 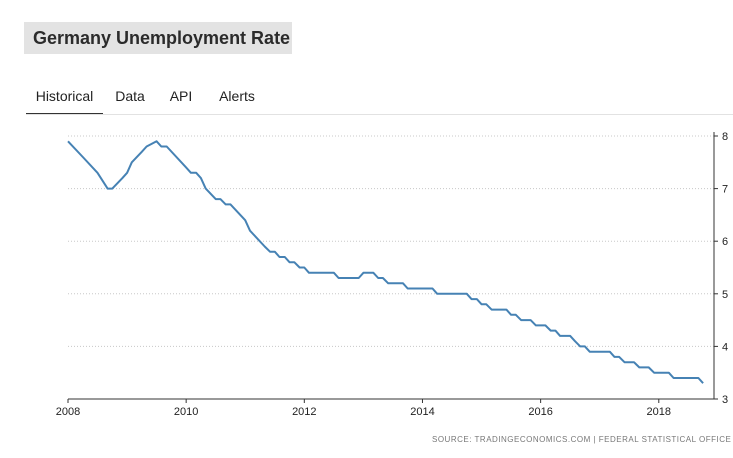 What do you see at coordinates (181, 96) in the screenshot?
I see `tab-api: API` at bounding box center [181, 96].